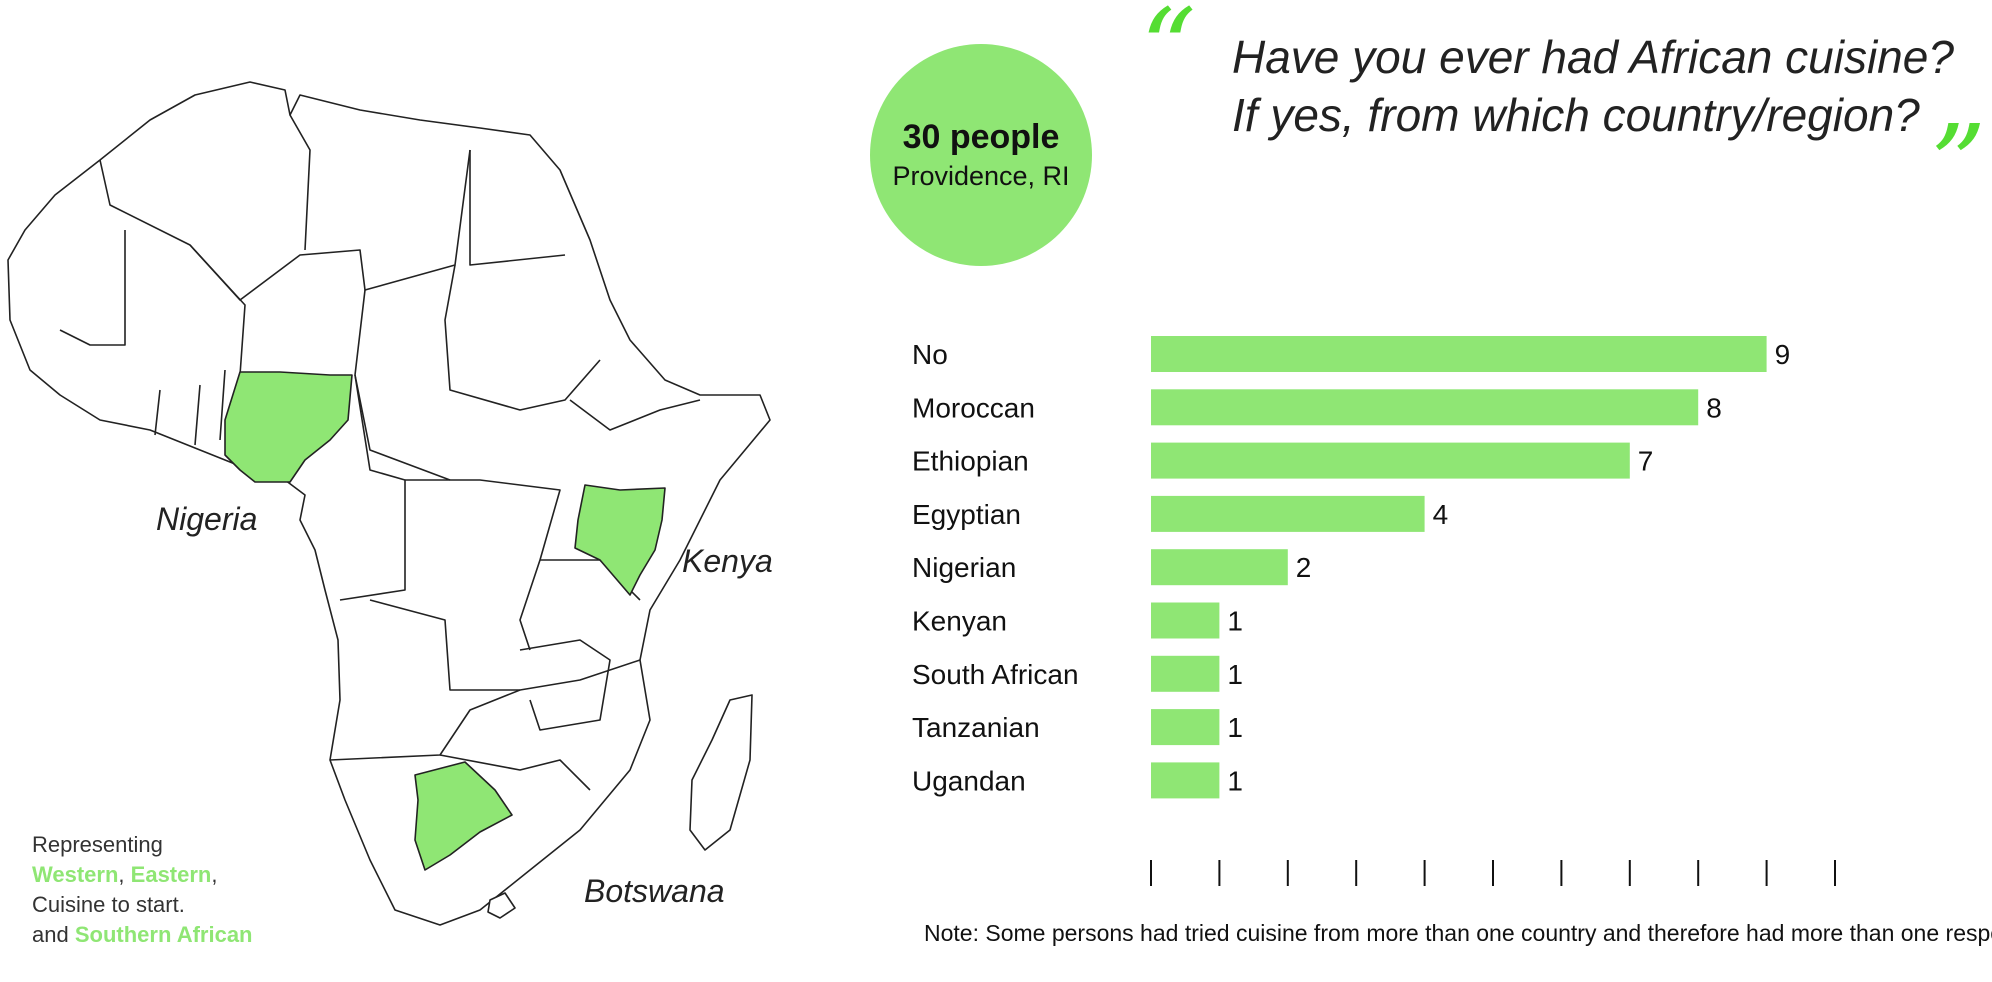 Image resolution: width=1992 pixels, height=982 pixels. I want to click on caption-line-1: Representing, so click(97, 844).